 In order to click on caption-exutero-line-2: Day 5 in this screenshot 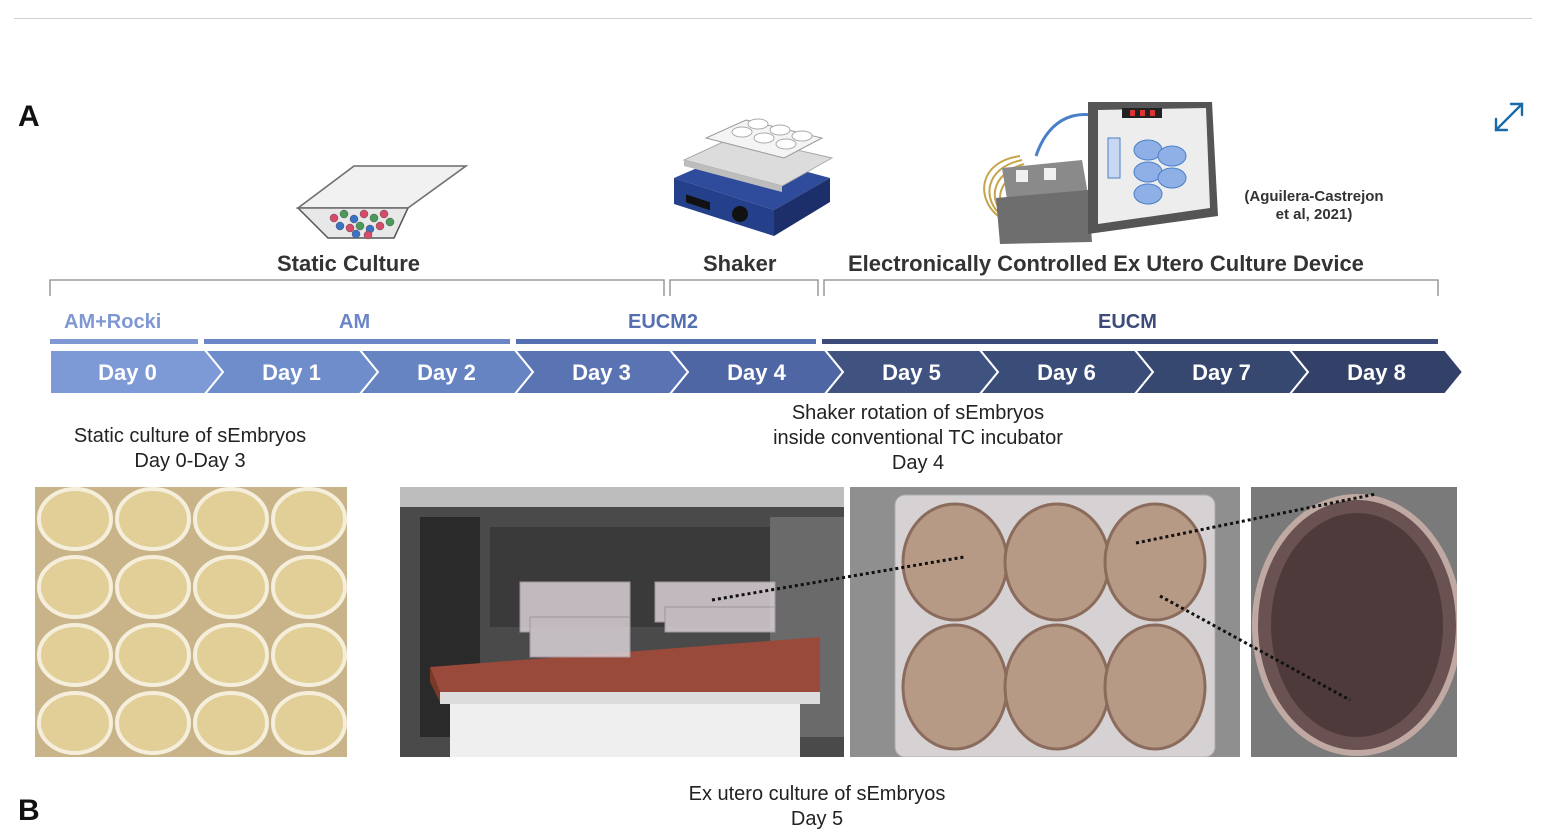, I will do `click(817, 819)`.